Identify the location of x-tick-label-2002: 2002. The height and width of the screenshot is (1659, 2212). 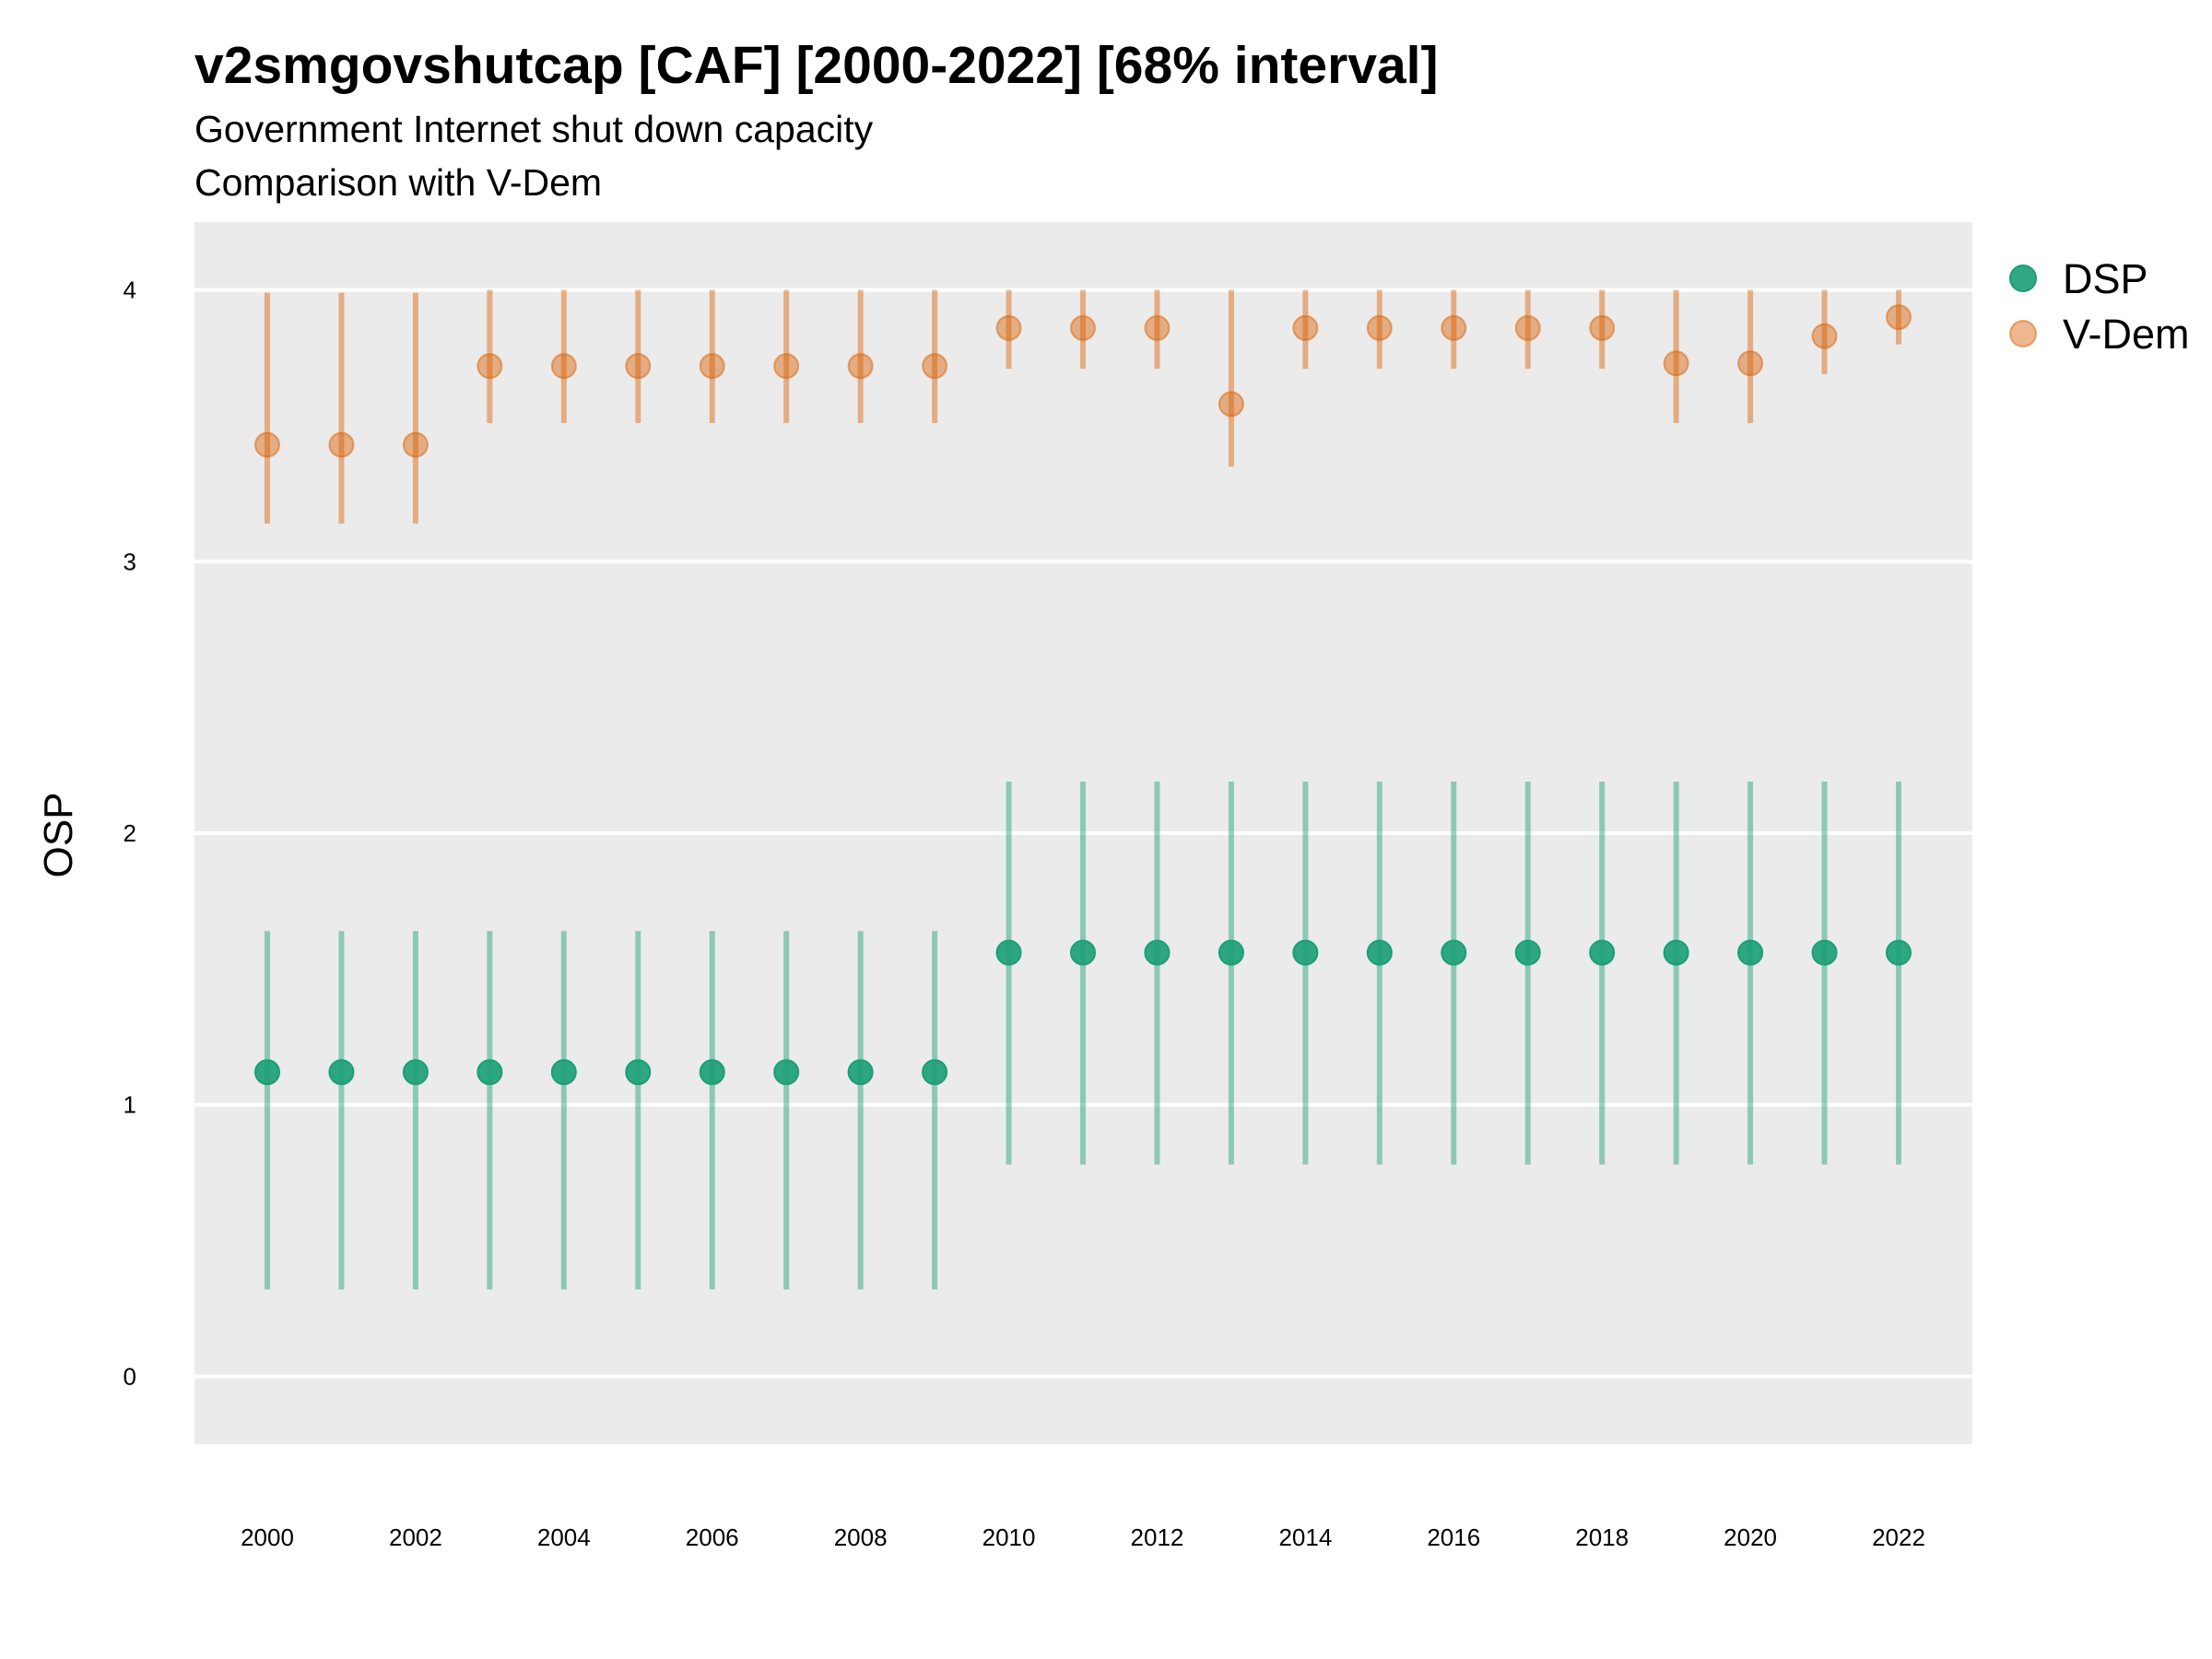
(415, 1537).